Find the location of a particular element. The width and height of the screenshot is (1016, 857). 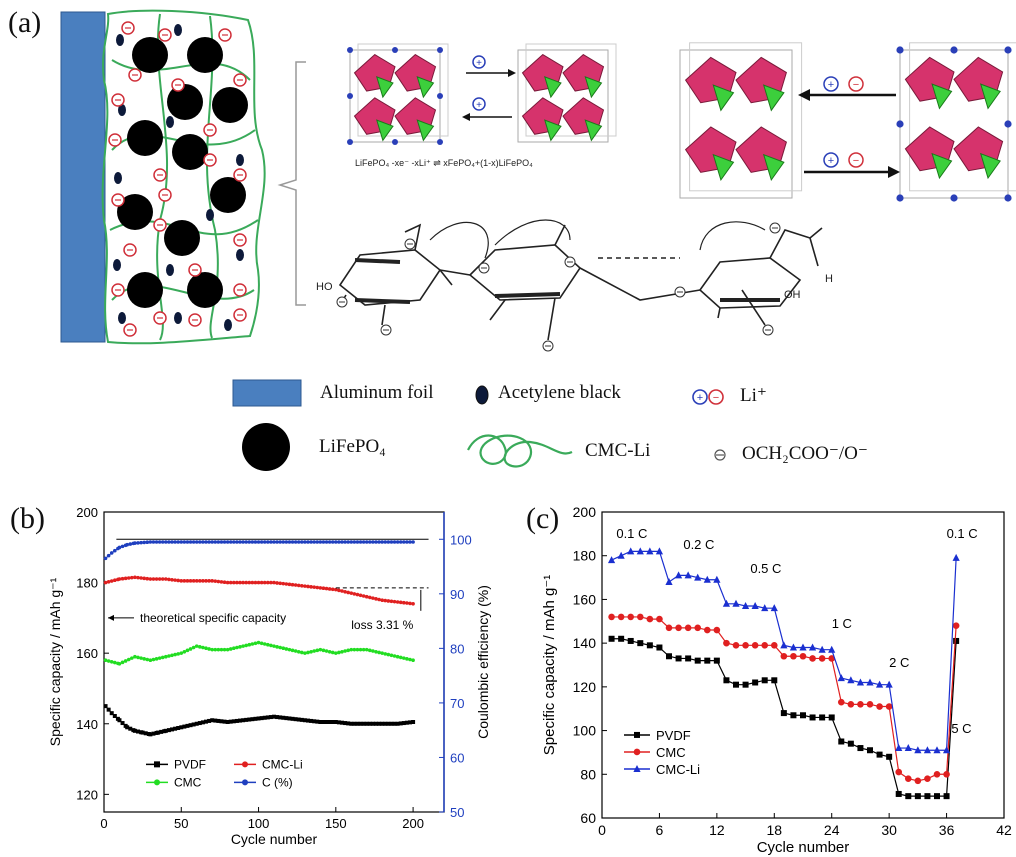

y2-axis-label: Coulombic efficiency (%) is located at coordinates (483, 662).